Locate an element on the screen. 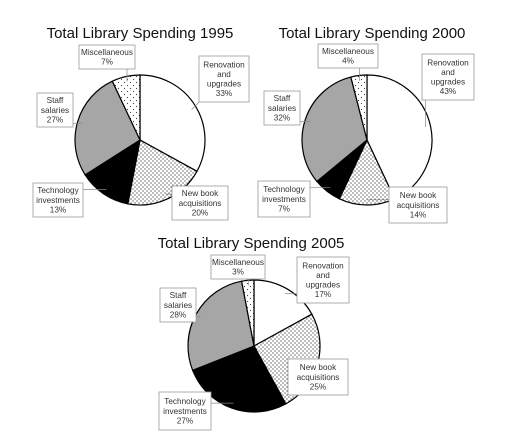 Image resolution: width=512 pixels, height=438 pixels. label-new-books: New book acquisitions 14% is located at coordinates (418, 205).